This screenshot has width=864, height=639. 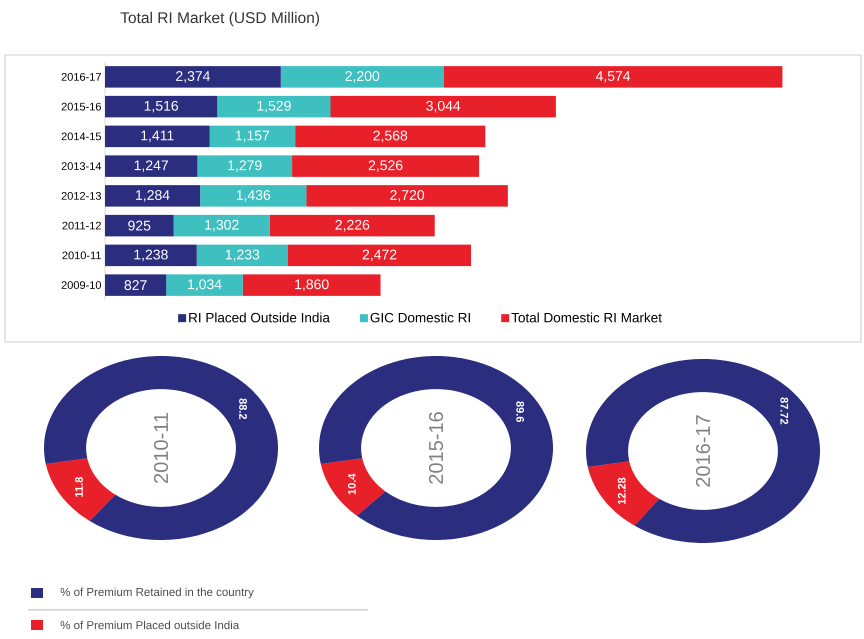 I want to click on y-tick-label: 2013-14, so click(x=82, y=166).